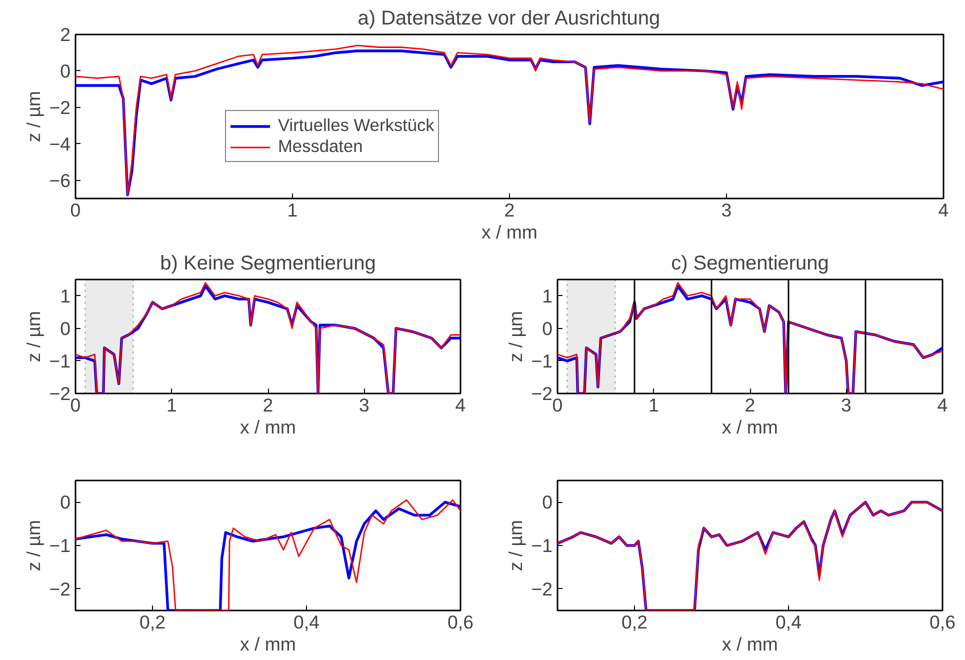  What do you see at coordinates (356, 125) in the screenshot?
I see `legend-label: Virtuelles Werkstück` at bounding box center [356, 125].